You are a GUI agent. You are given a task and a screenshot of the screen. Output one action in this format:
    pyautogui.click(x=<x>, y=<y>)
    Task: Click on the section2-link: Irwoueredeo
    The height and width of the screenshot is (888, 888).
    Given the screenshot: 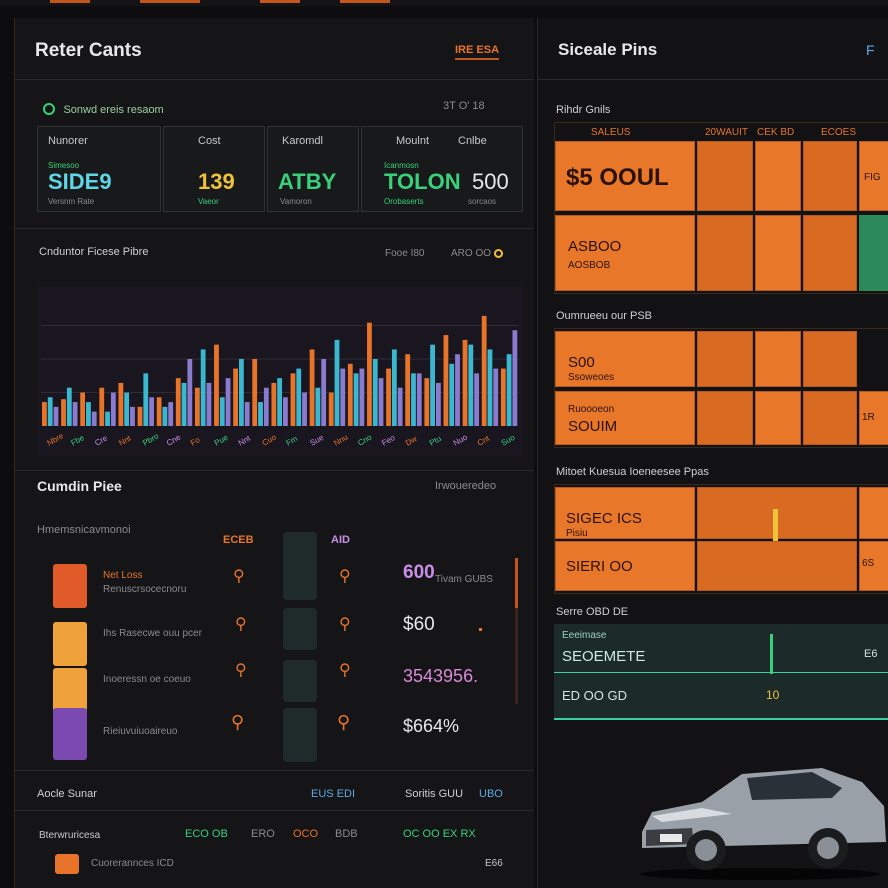 What is the action you would take?
    pyautogui.click(x=466, y=486)
    